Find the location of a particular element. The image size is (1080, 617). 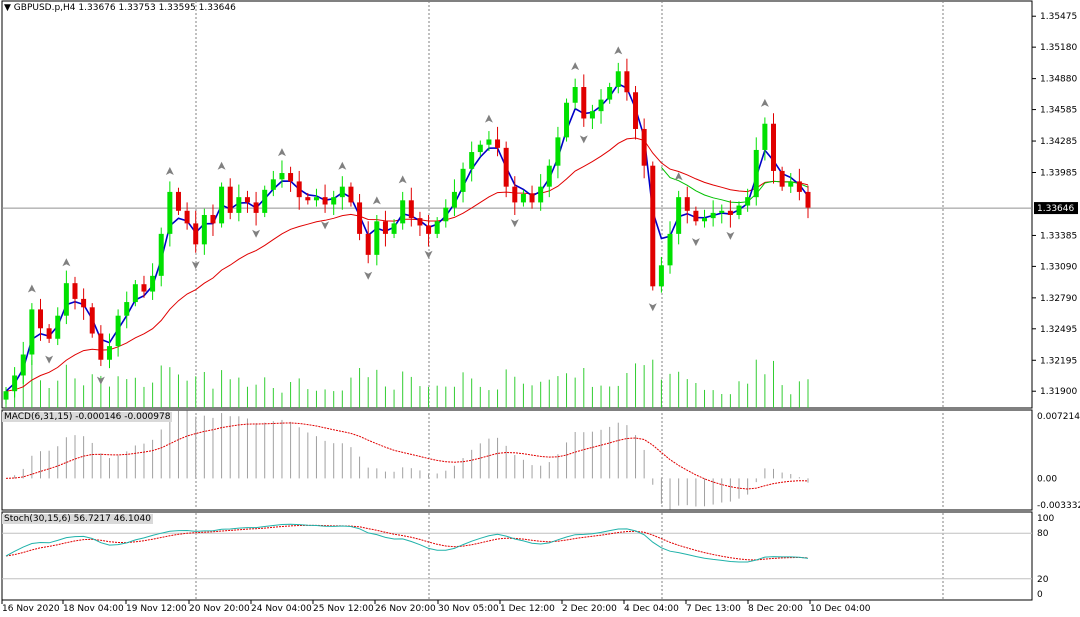

stoch-tick-label: 20 is located at coordinates (1043, 580).